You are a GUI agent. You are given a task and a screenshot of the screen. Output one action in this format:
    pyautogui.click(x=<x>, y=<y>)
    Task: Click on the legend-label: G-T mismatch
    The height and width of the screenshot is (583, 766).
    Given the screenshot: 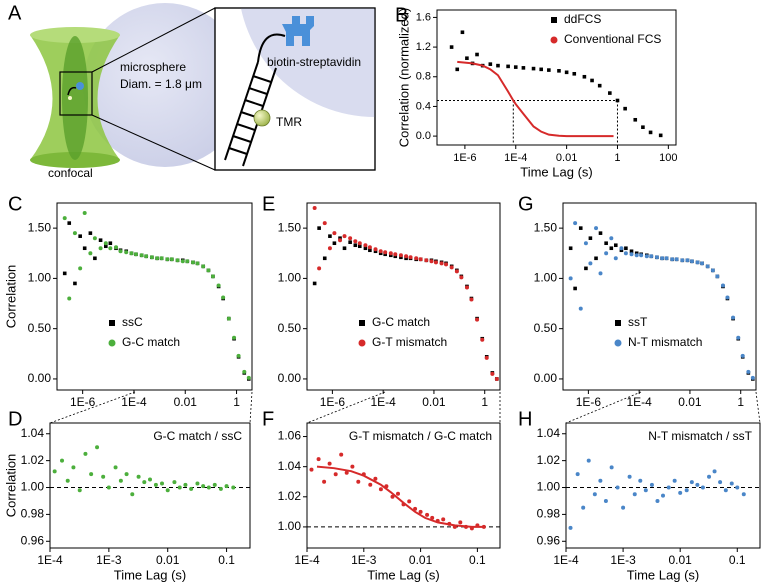 What is the action you would take?
    pyautogui.click(x=409, y=342)
    